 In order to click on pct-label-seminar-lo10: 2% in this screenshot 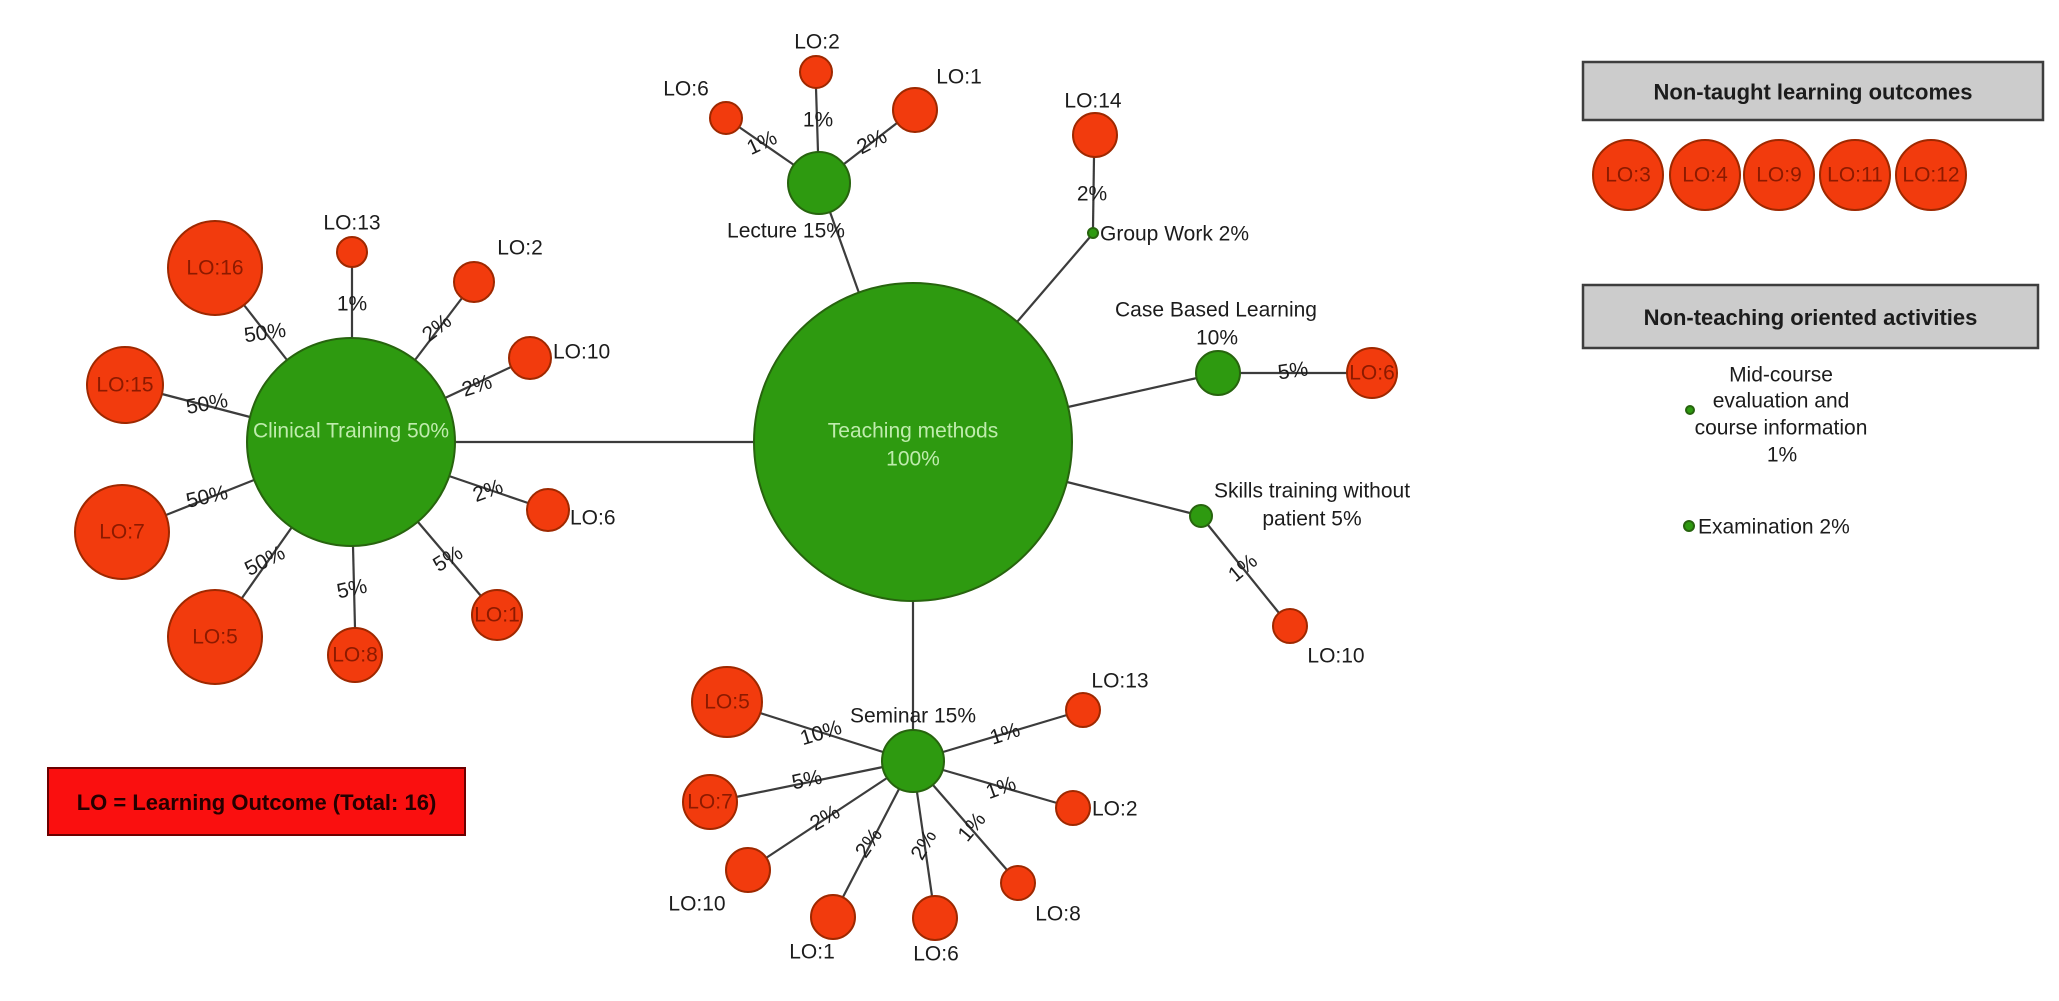, I will do `click(825, 817)`.